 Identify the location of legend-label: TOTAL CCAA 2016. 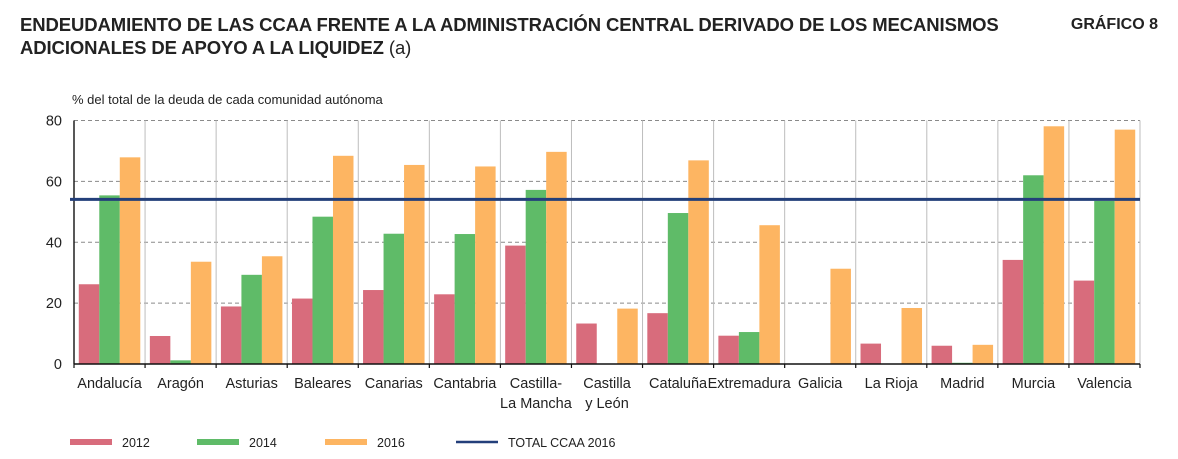
(562, 443).